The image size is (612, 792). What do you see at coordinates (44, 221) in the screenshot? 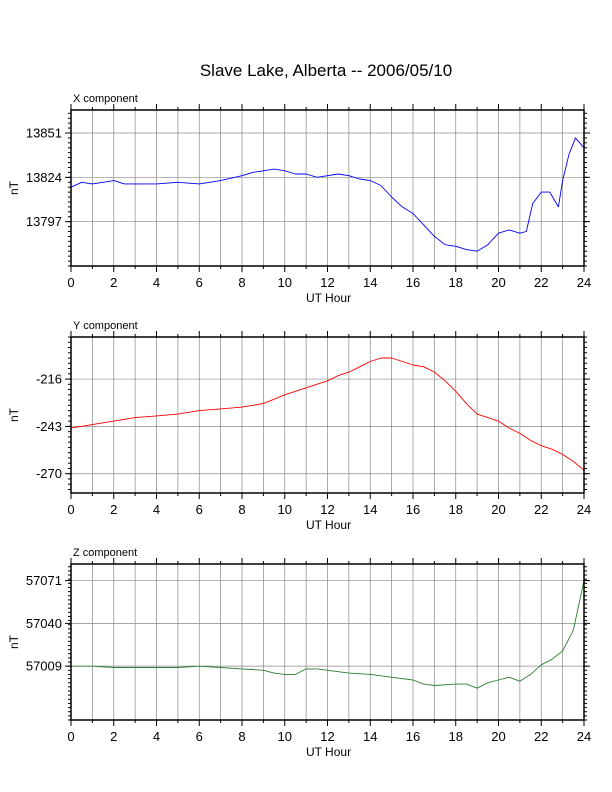
I see `y-tick-label: 13797` at bounding box center [44, 221].